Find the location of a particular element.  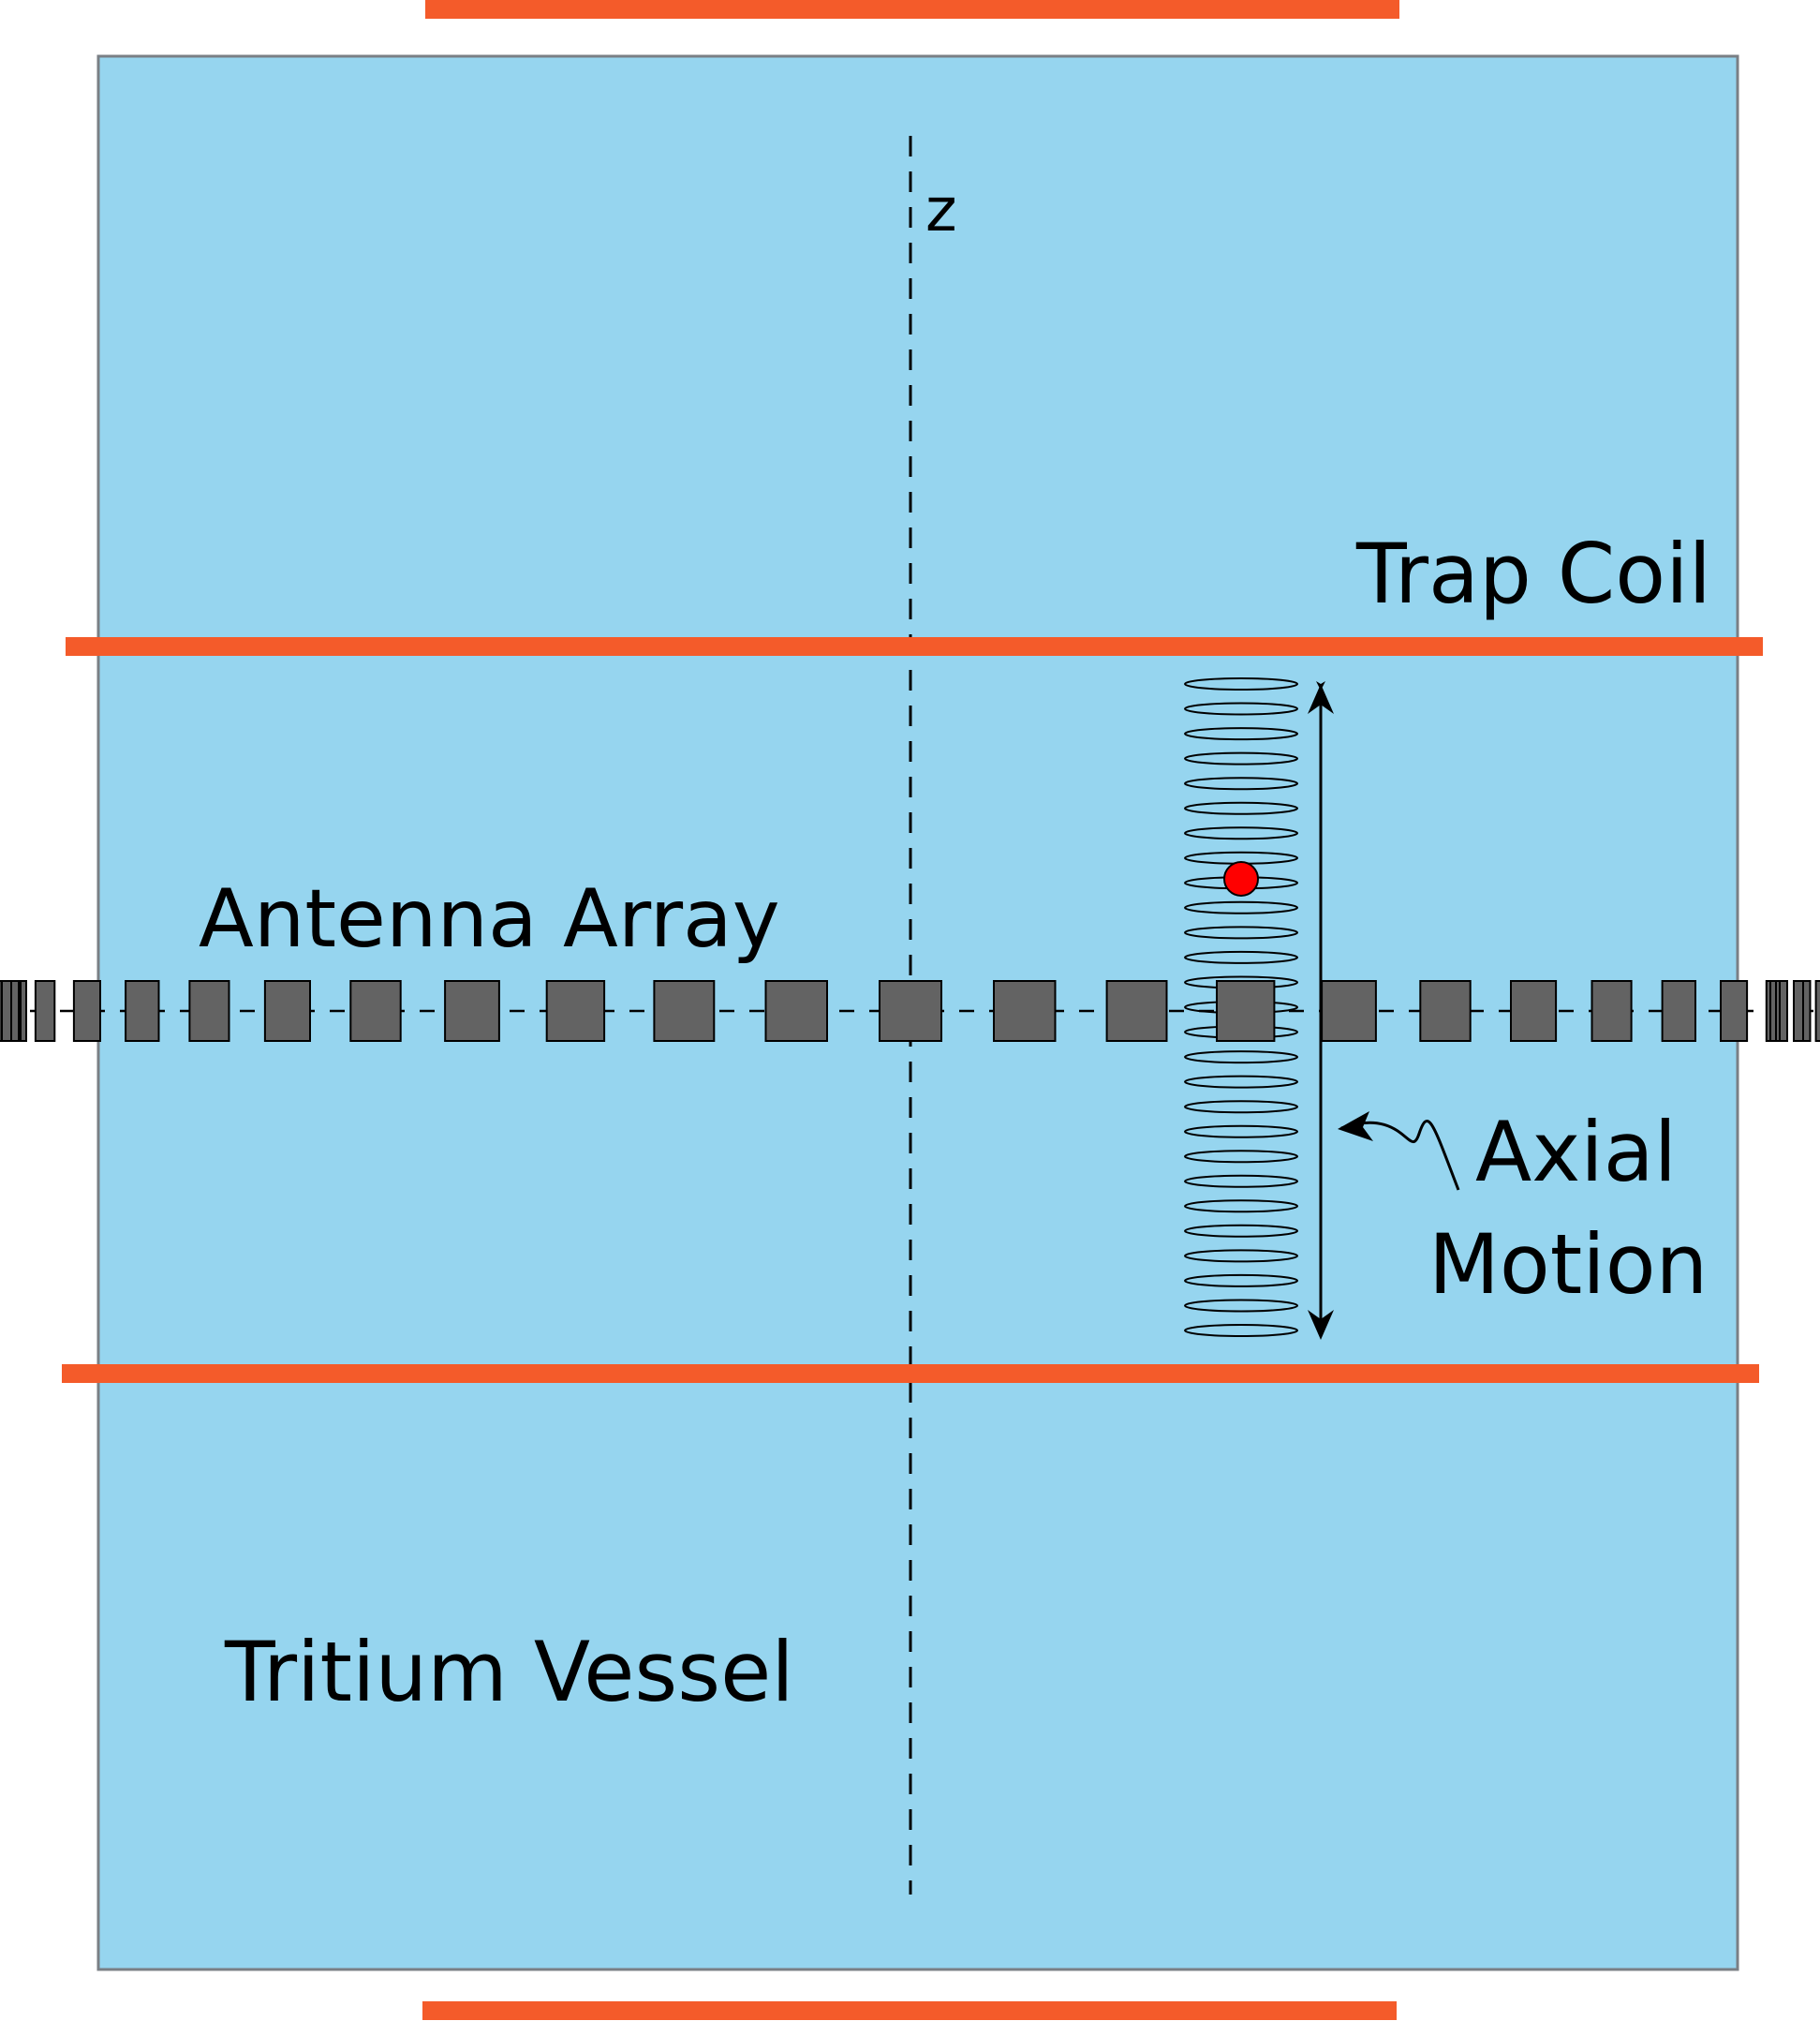

axial-arrow-head-bottom is located at coordinates (1321, 1325).